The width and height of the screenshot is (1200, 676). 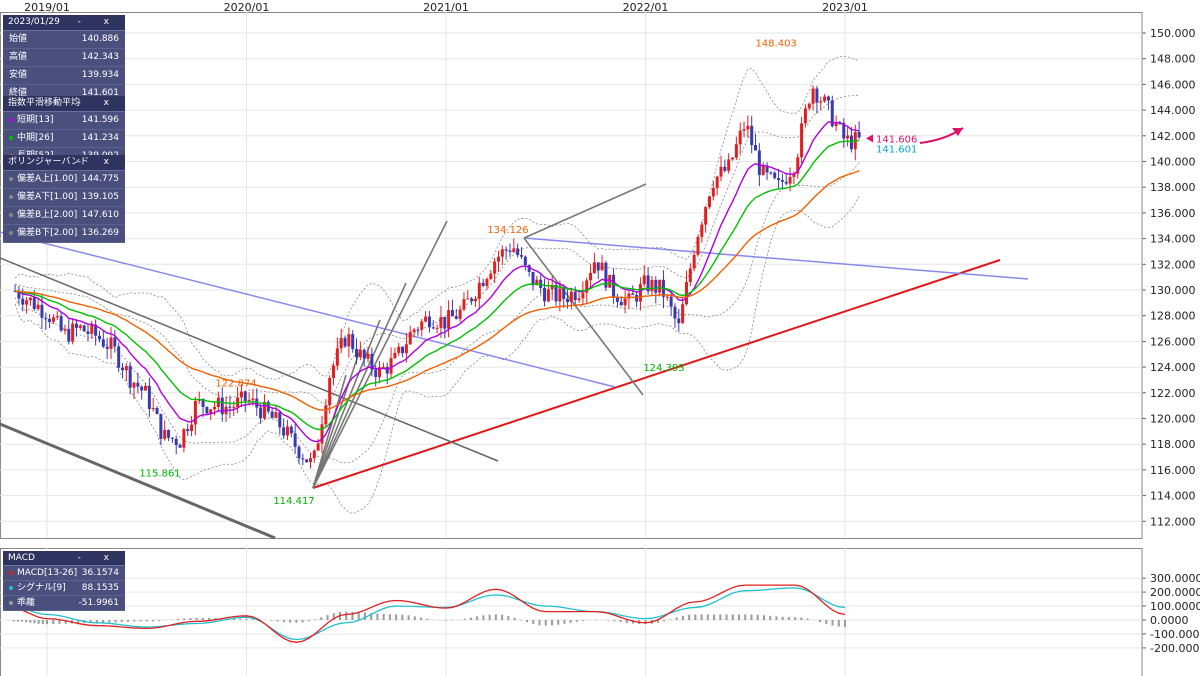 What do you see at coordinates (138, 481) in the screenshot?
I see `gray-channel-lower` at bounding box center [138, 481].